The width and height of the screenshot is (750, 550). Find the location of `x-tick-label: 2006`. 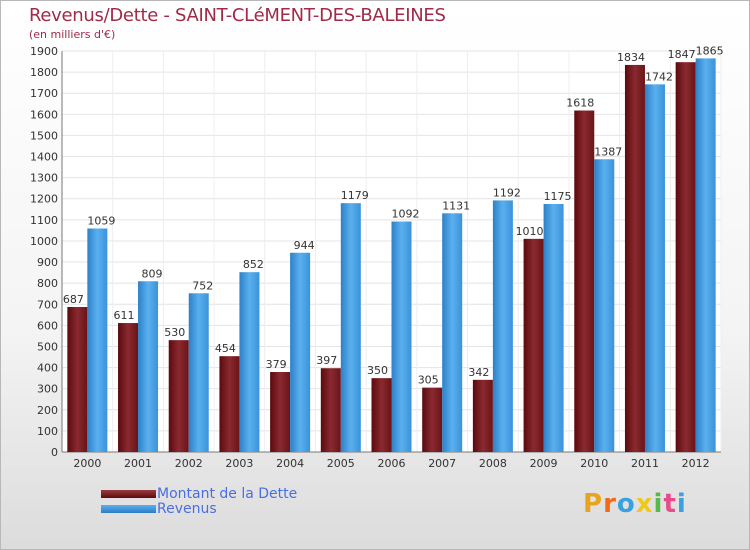

x-tick-label: 2006 is located at coordinates (392, 463).